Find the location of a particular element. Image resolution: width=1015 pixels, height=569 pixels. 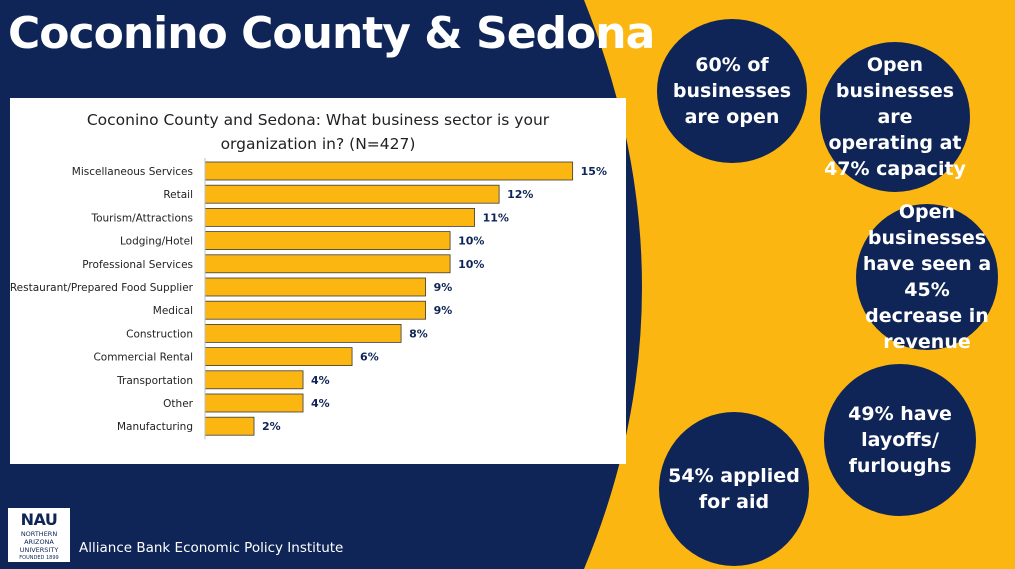

category-label: Other is located at coordinates (178, 404).